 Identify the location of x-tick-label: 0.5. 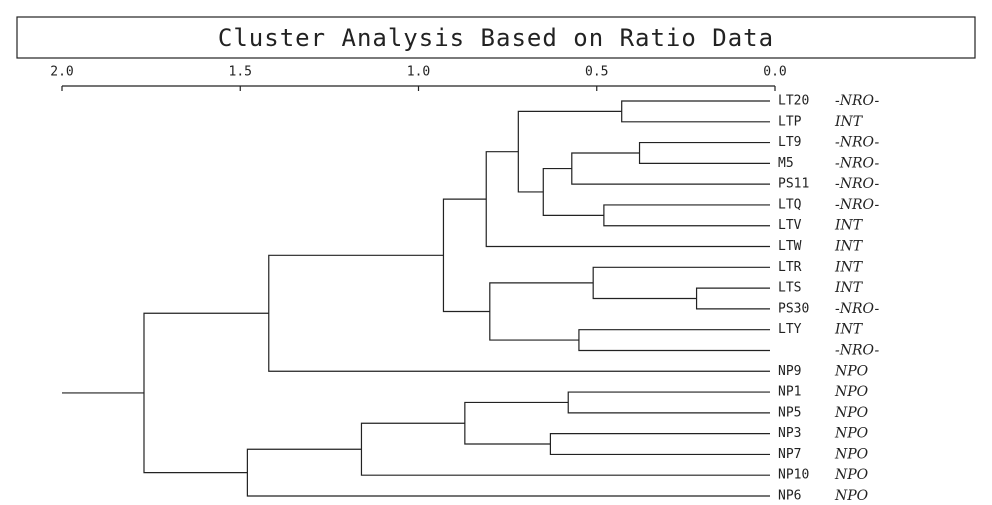
(596, 72).